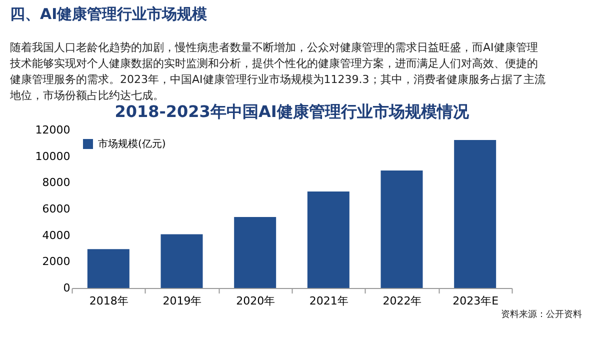  Describe the element at coordinates (52, 130) in the screenshot. I see `y-tick-label: 12000` at that location.